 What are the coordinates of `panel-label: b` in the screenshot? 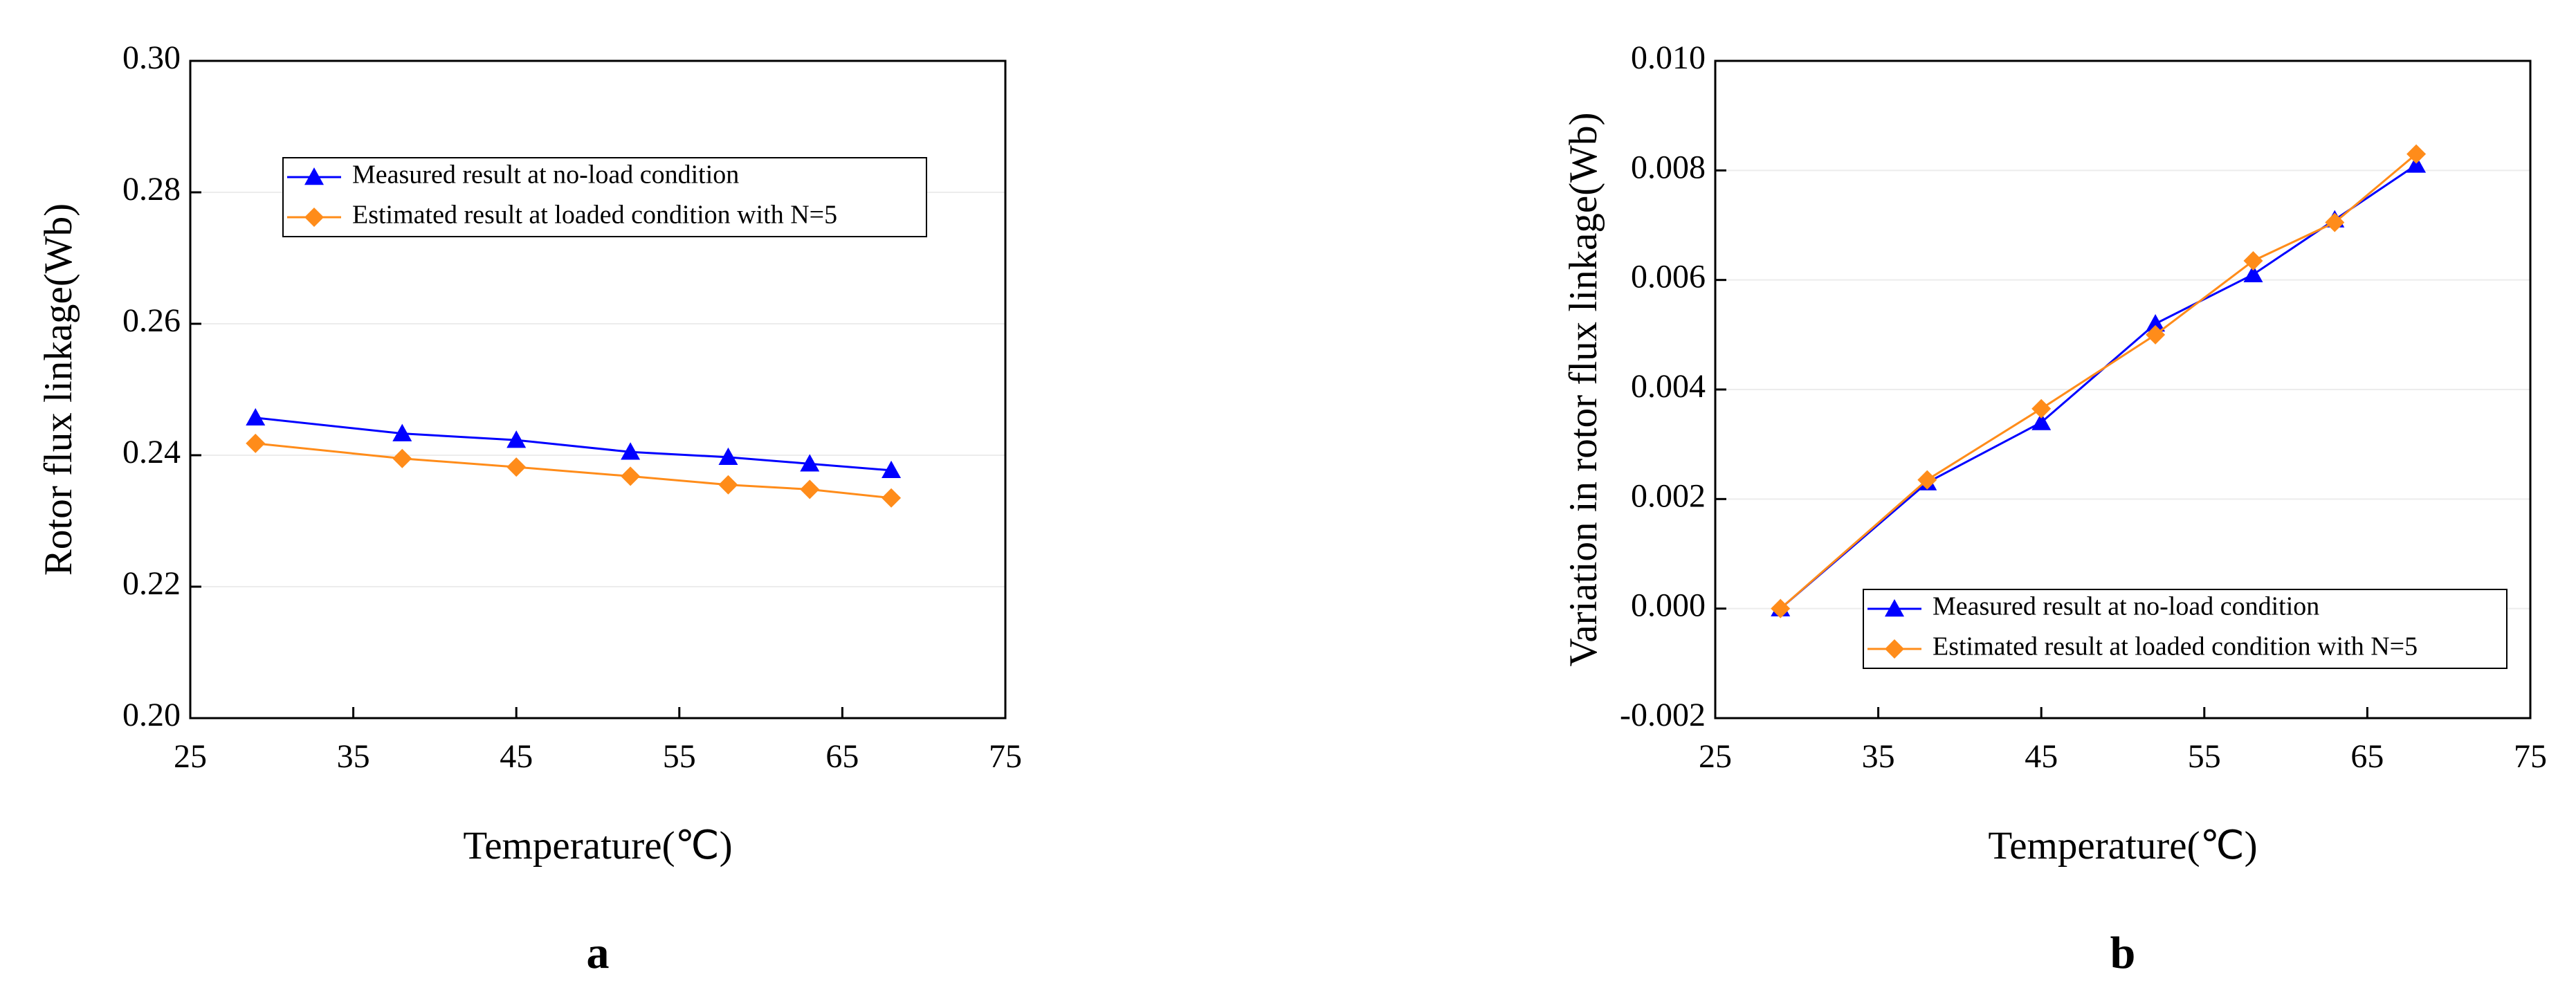 It's located at (2123, 953).